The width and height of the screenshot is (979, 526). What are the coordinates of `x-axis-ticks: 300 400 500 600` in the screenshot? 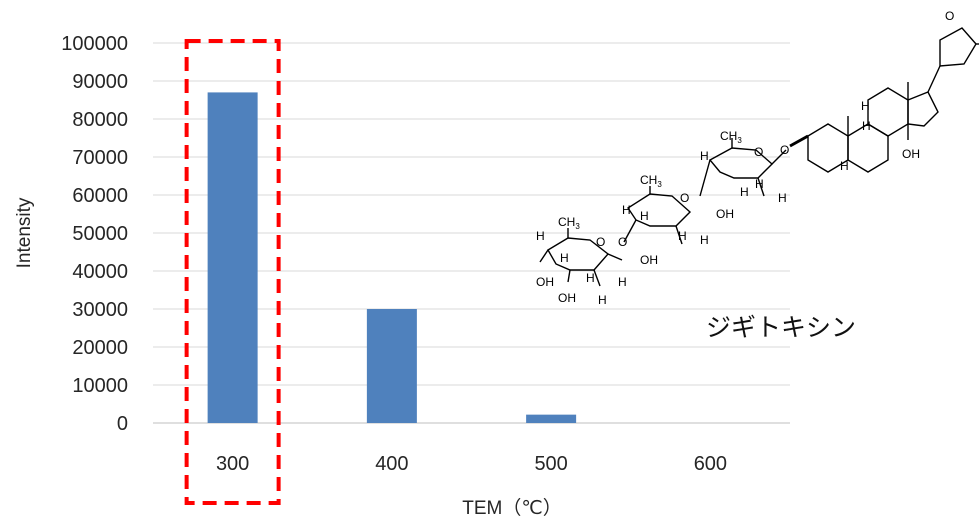 It's located at (471, 464).